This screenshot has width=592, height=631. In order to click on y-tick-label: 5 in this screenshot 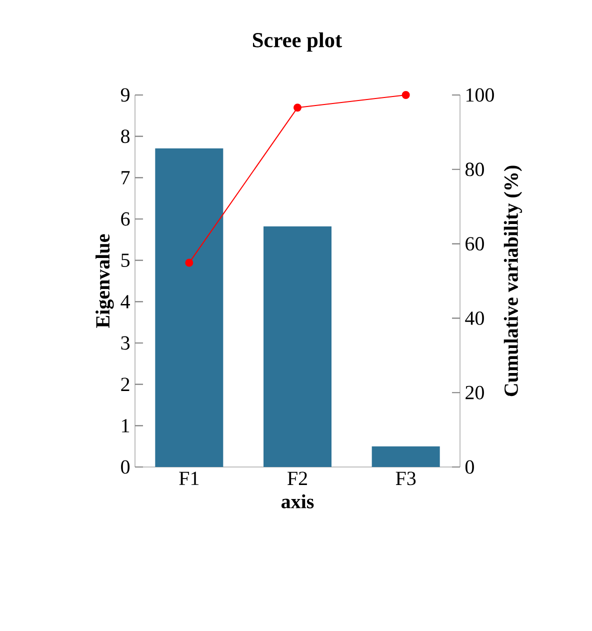, I will do `click(125, 260)`.